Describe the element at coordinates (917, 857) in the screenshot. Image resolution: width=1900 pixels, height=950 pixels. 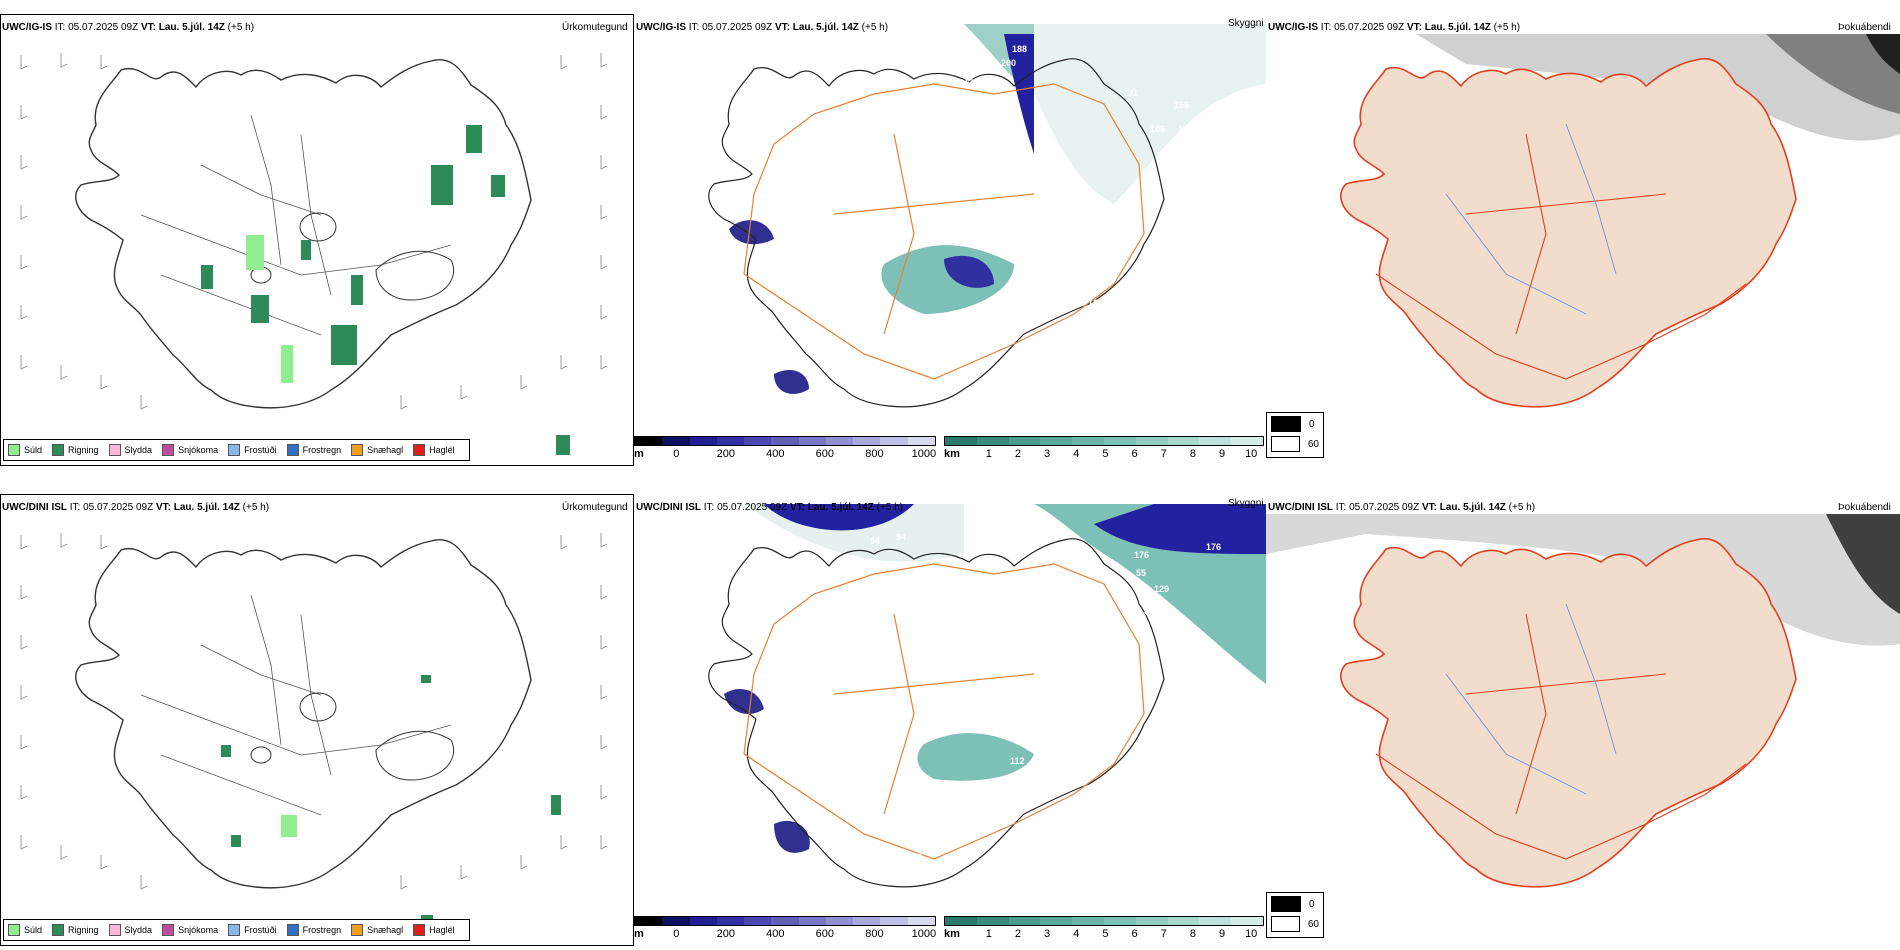
I see `cloud-base-value: 46` at that location.